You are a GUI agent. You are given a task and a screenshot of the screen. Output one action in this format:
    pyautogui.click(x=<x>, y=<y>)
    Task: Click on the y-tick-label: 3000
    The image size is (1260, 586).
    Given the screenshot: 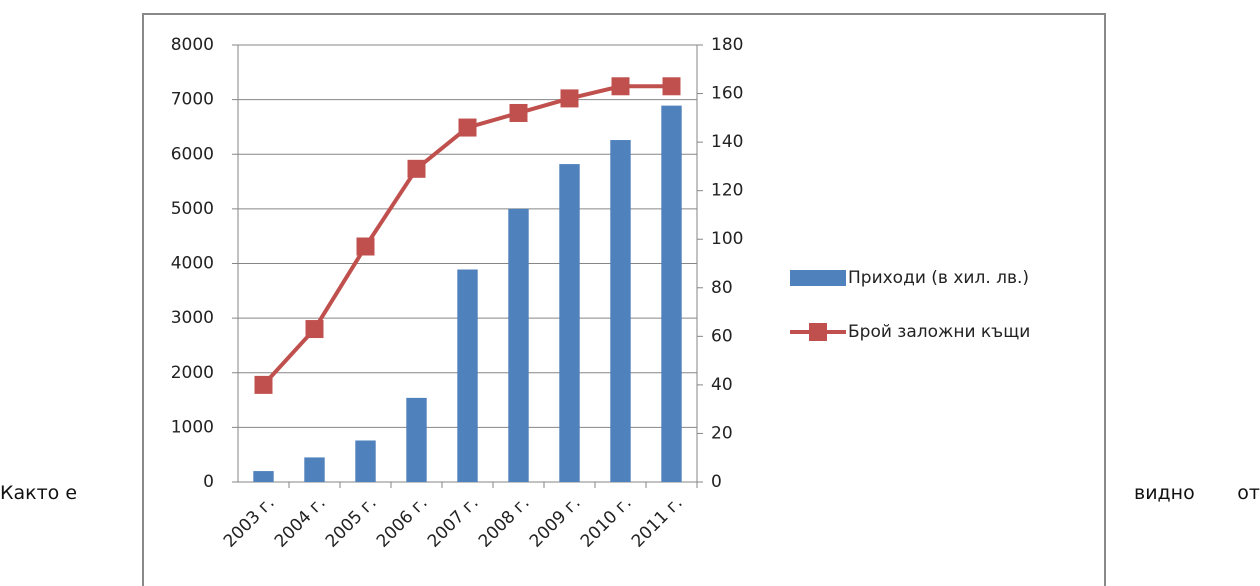 What is the action you would take?
    pyautogui.click(x=192, y=318)
    